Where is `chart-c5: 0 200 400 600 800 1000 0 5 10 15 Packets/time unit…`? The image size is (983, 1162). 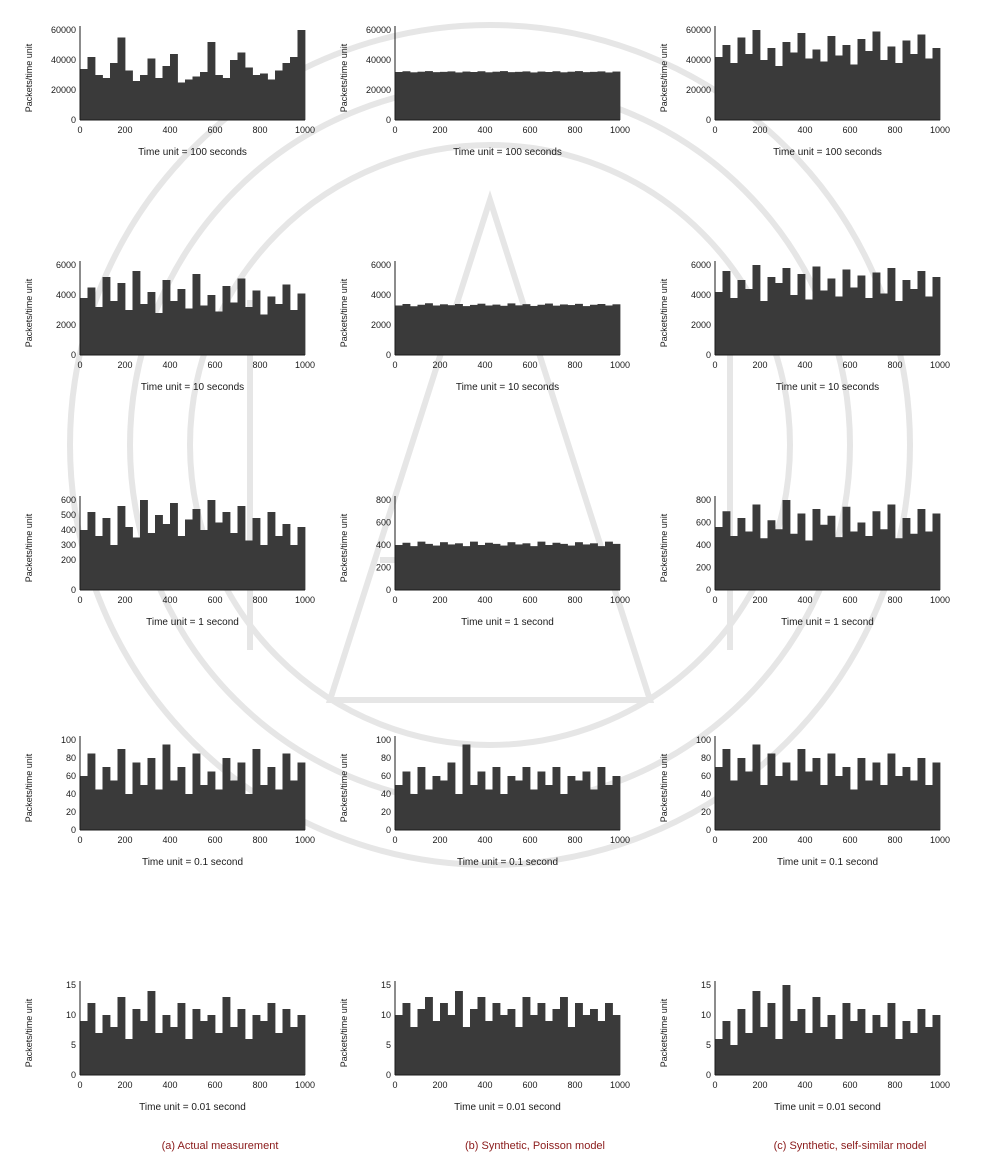
chart-c5: 0 200 400 600 800 1000 0 5 10 15 Packets/time unit… is located at coordinates (805, 1045).